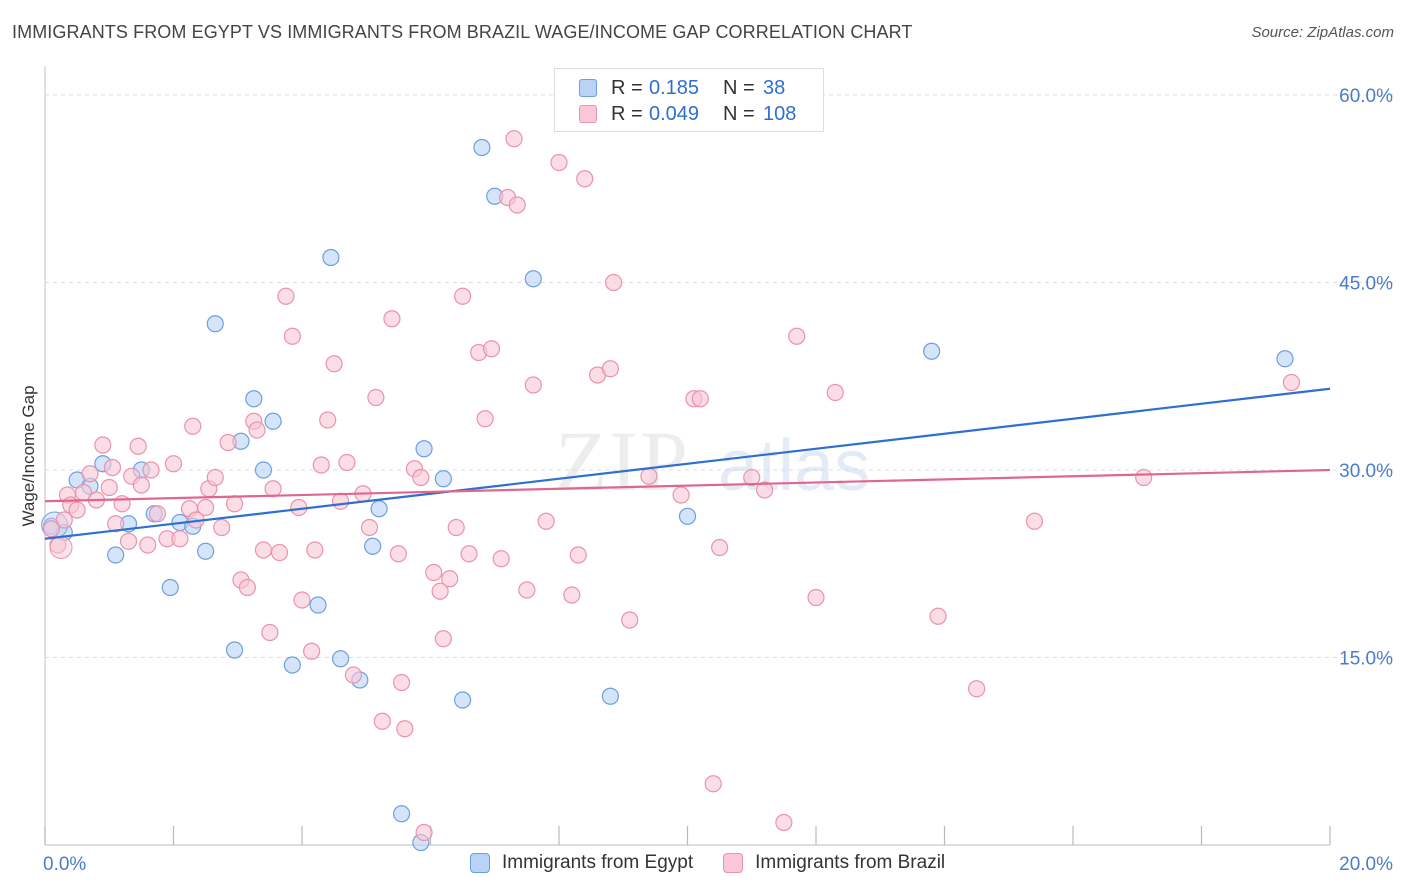 This screenshot has height=892, width=1406. I want to click on x-tick-label: 20.0%, so click(1366, 864).